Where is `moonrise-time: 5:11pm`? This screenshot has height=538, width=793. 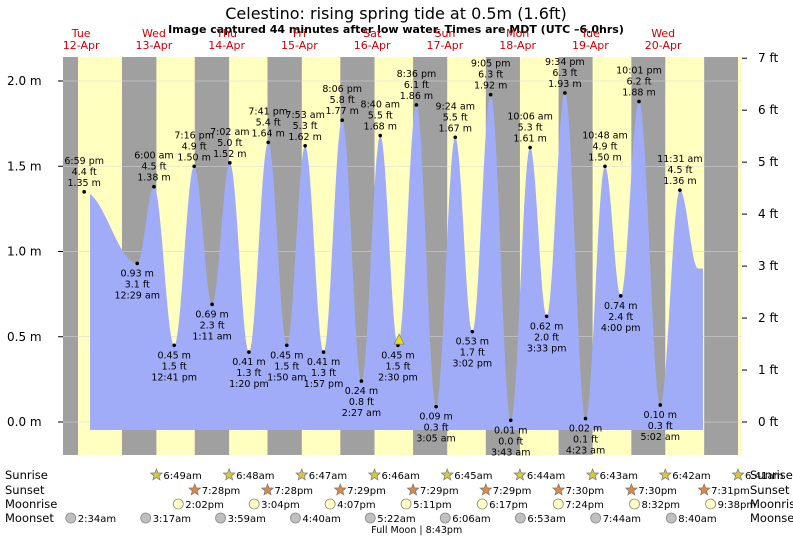 moonrise-time: 5:11pm is located at coordinates (432, 505).